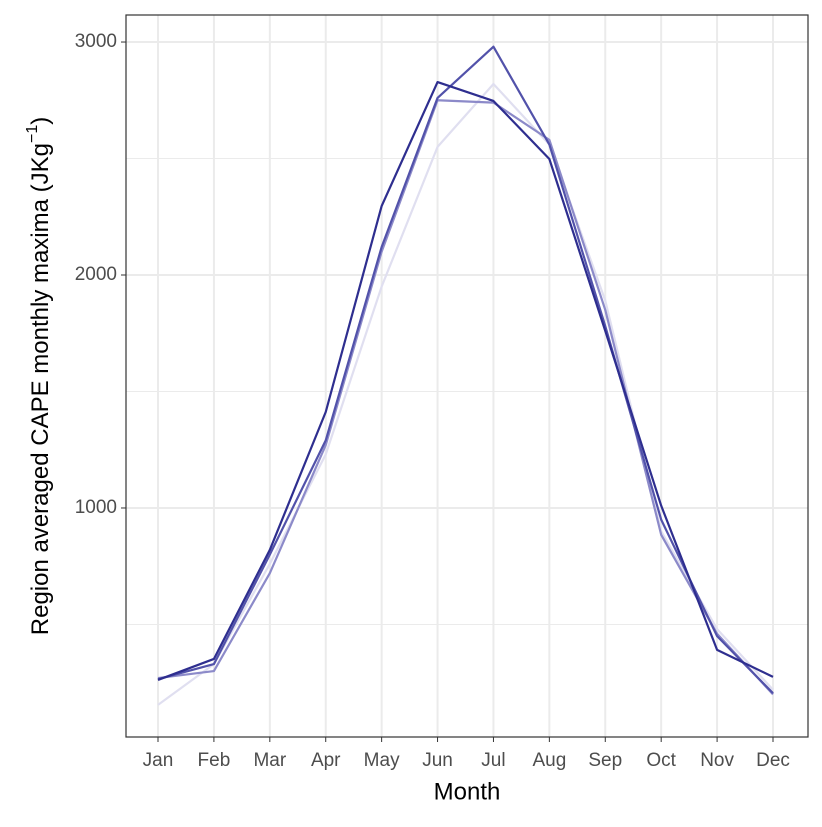 This screenshot has height=827, width=822. What do you see at coordinates (773, 760) in the screenshot?
I see `x-tick-label: Dec` at bounding box center [773, 760].